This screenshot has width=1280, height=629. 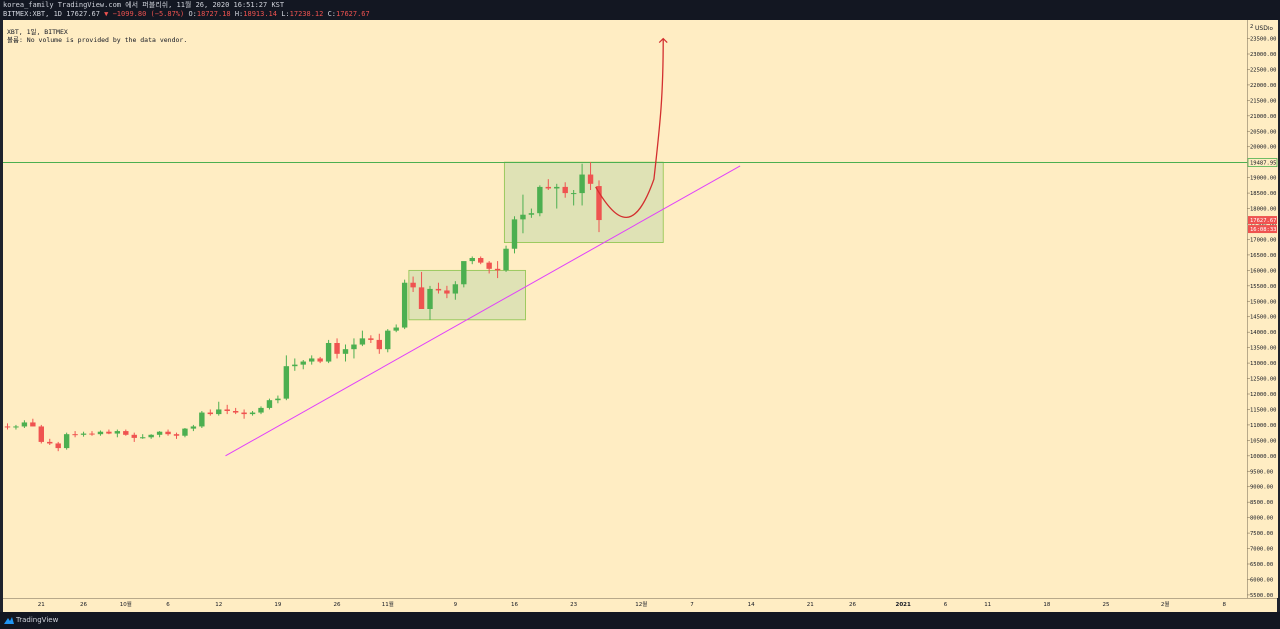 What do you see at coordinates (192, 14) in the screenshot?
I see `ohlc-open-label: O:` at bounding box center [192, 14].